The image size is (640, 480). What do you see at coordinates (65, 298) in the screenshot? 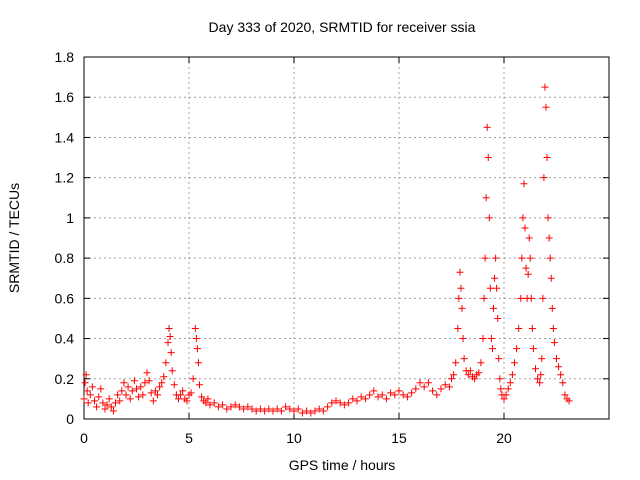
I see `y-tick-label: 0.6` at bounding box center [65, 298].